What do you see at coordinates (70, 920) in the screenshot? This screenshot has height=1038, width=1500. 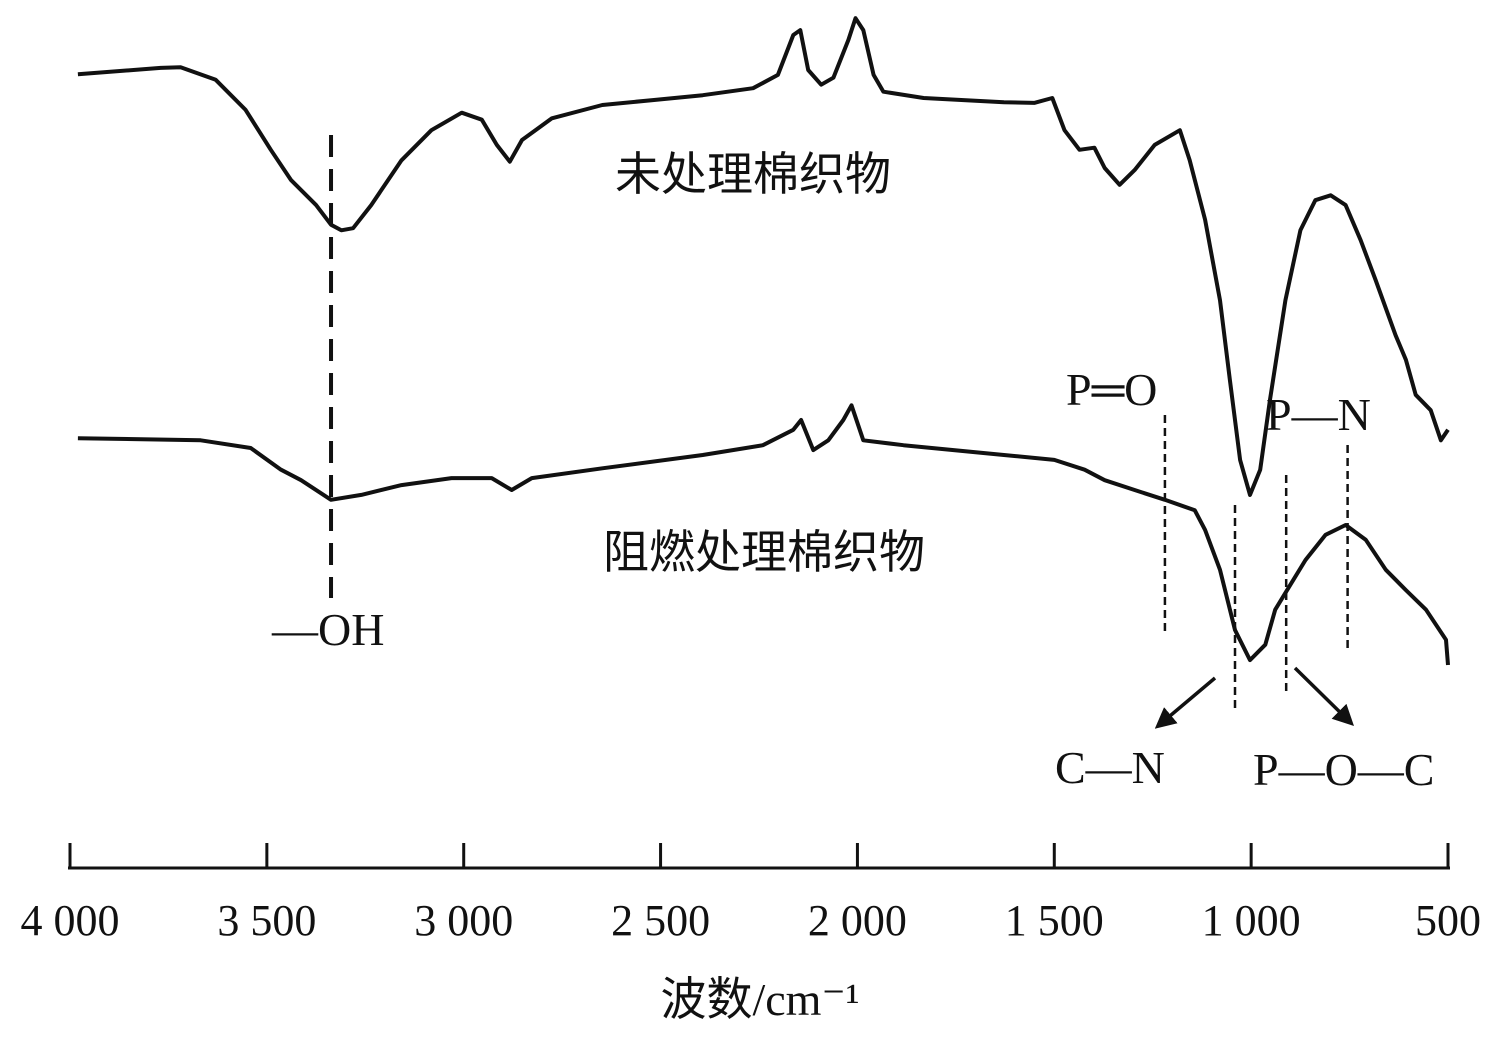 I see `x-tick-label: 4 000` at bounding box center [70, 920].